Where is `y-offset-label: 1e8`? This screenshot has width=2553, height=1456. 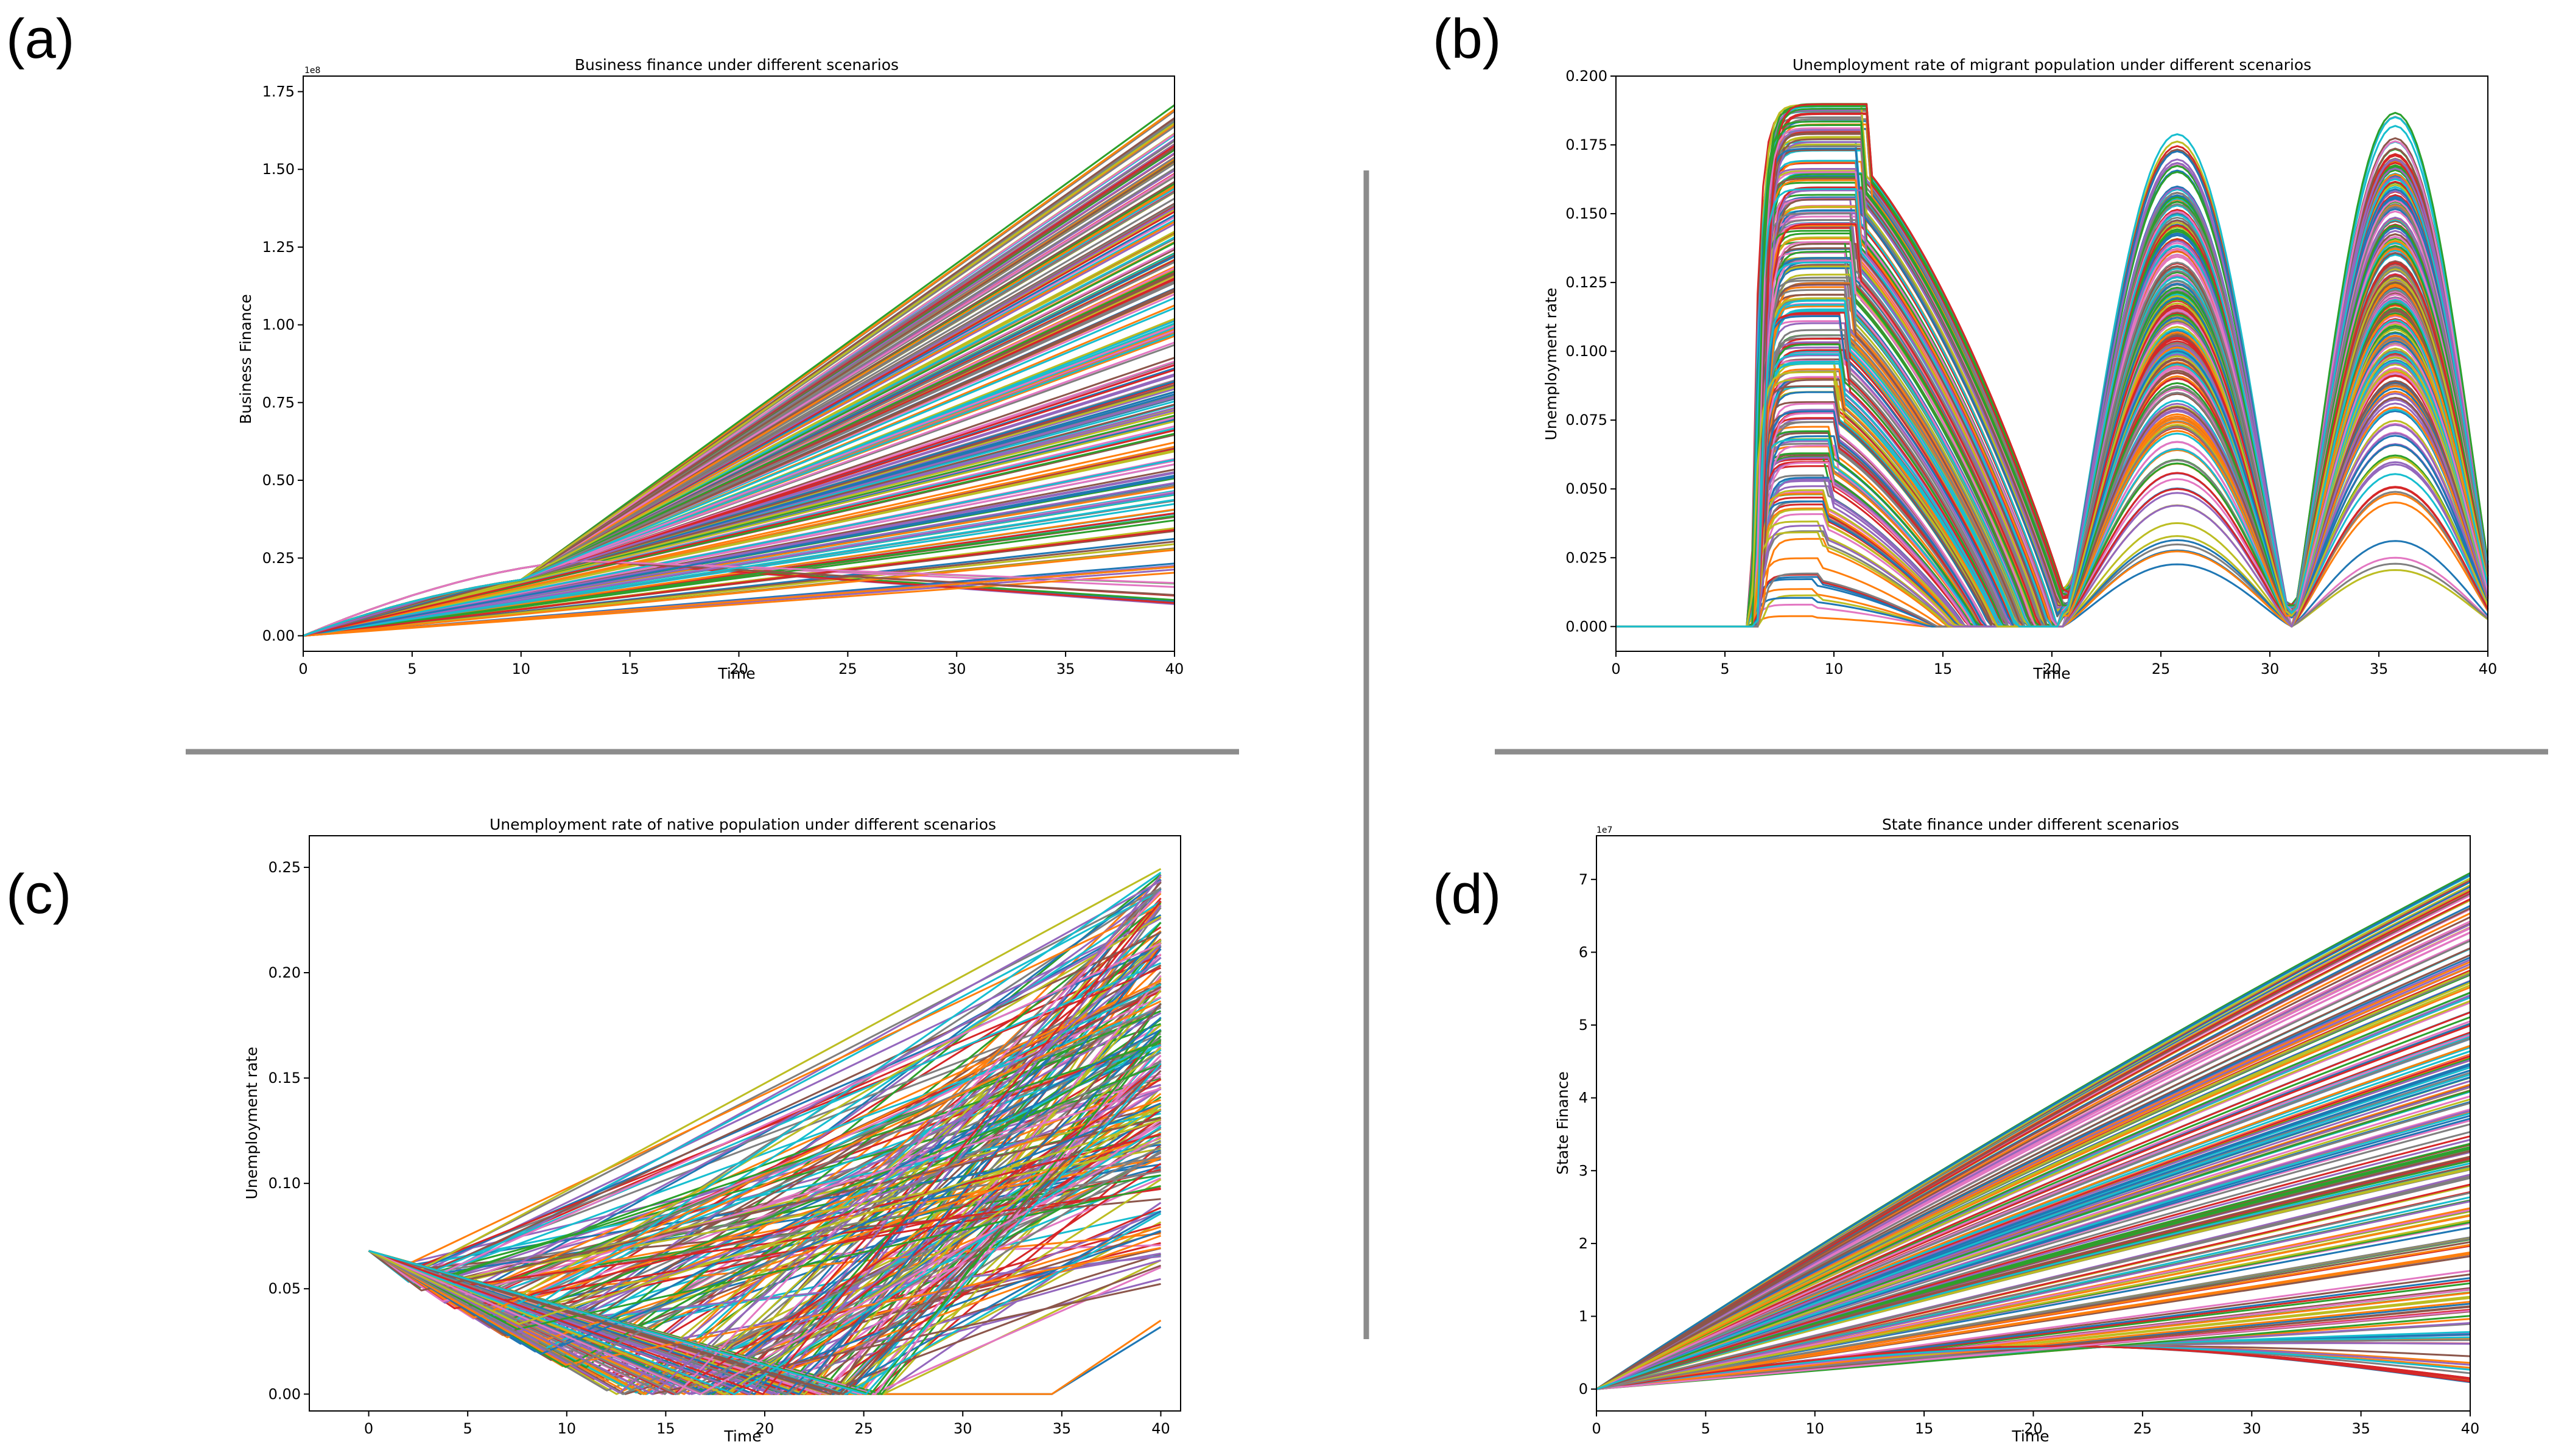
y-offset-label: 1e8 is located at coordinates (312, 70).